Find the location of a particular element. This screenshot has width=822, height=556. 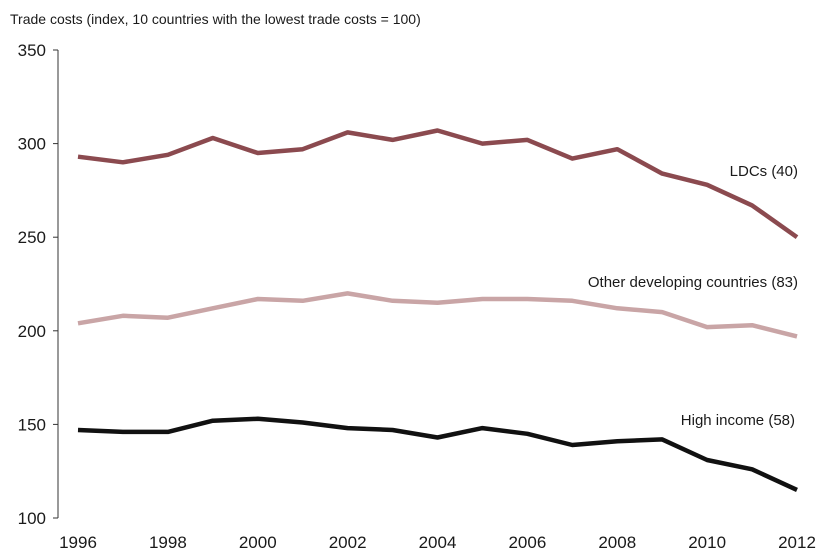

x-tick-label: 1996 is located at coordinates (78, 542).